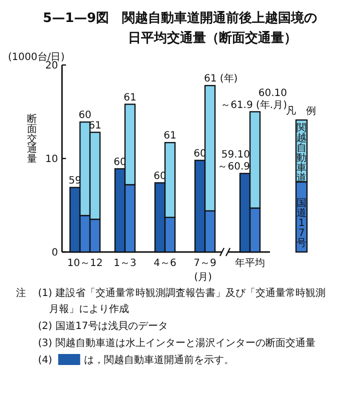  Describe the element at coordinates (165, 263) in the screenshot. I see `x-tick-label: 4～6` at that location.